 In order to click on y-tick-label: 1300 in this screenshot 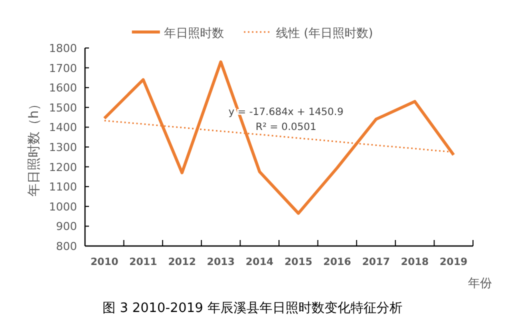, I will do `click(63, 147)`.